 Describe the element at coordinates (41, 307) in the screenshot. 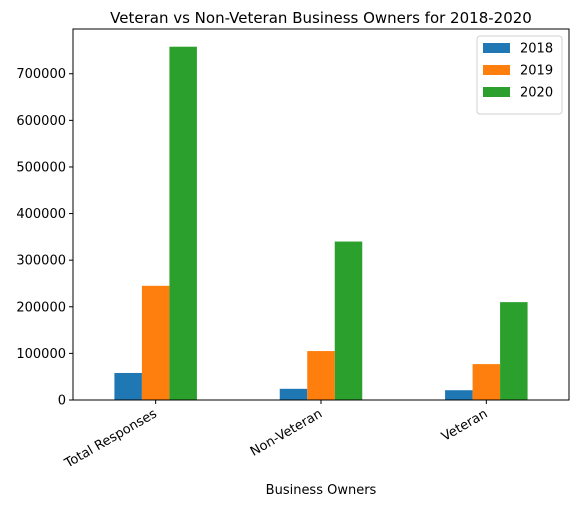

I see `y-tick-label: 200000` at that location.